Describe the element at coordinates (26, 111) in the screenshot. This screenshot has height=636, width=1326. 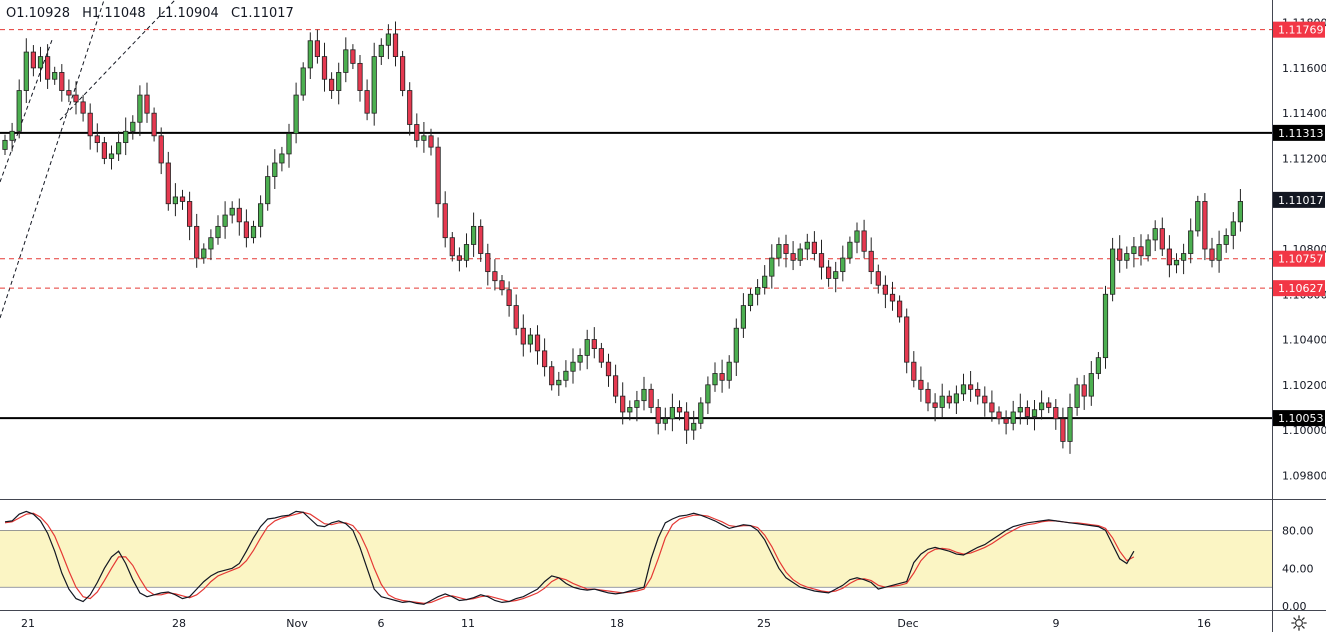
I see `trend-line` at that location.